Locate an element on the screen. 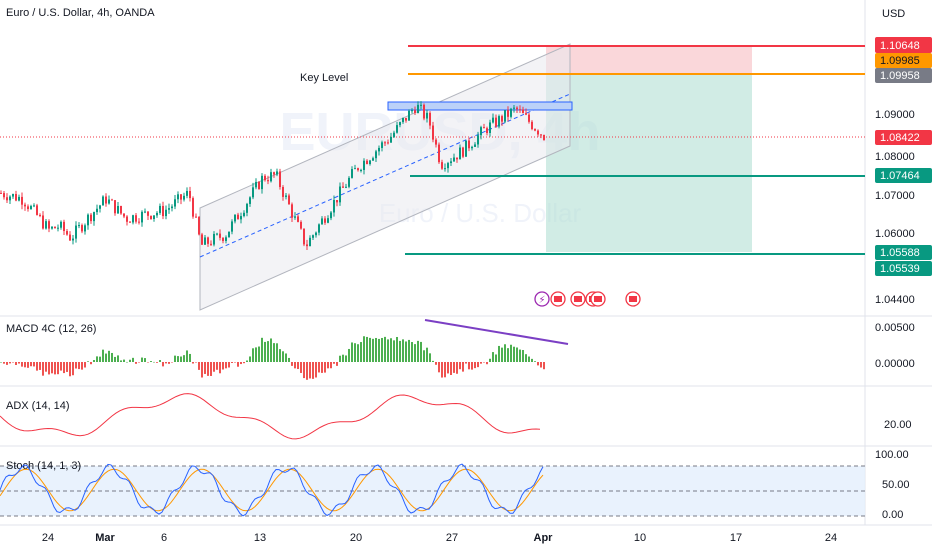 The width and height of the screenshot is (932, 550). price-axis: 1.09000 1.08000 1.07000 1.06000 1.04400 is located at coordinates (895, 207).